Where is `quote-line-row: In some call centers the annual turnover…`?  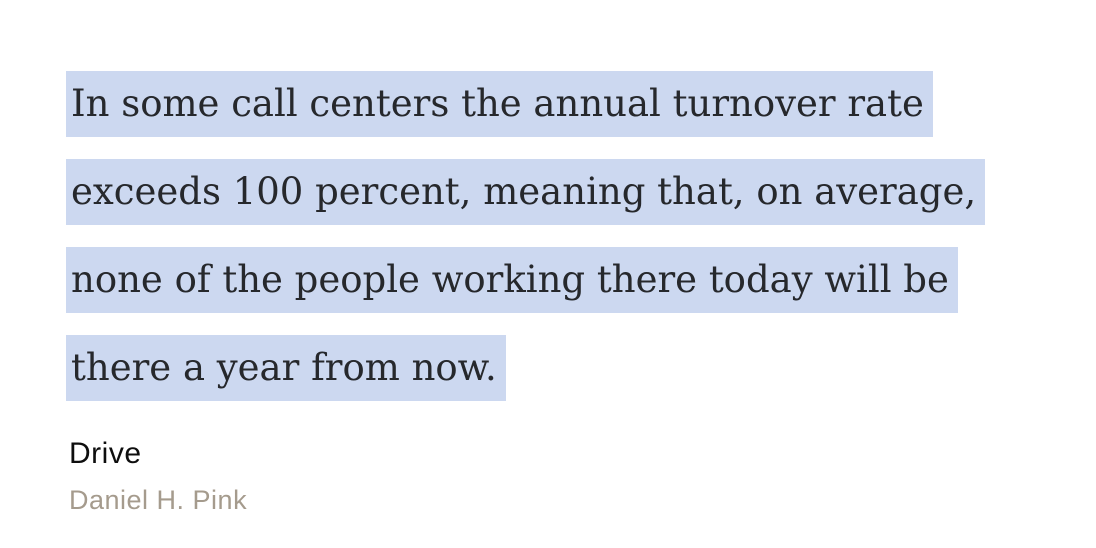
quote-line-row: In some call centers the annual turnover… is located at coordinates (561, 115).